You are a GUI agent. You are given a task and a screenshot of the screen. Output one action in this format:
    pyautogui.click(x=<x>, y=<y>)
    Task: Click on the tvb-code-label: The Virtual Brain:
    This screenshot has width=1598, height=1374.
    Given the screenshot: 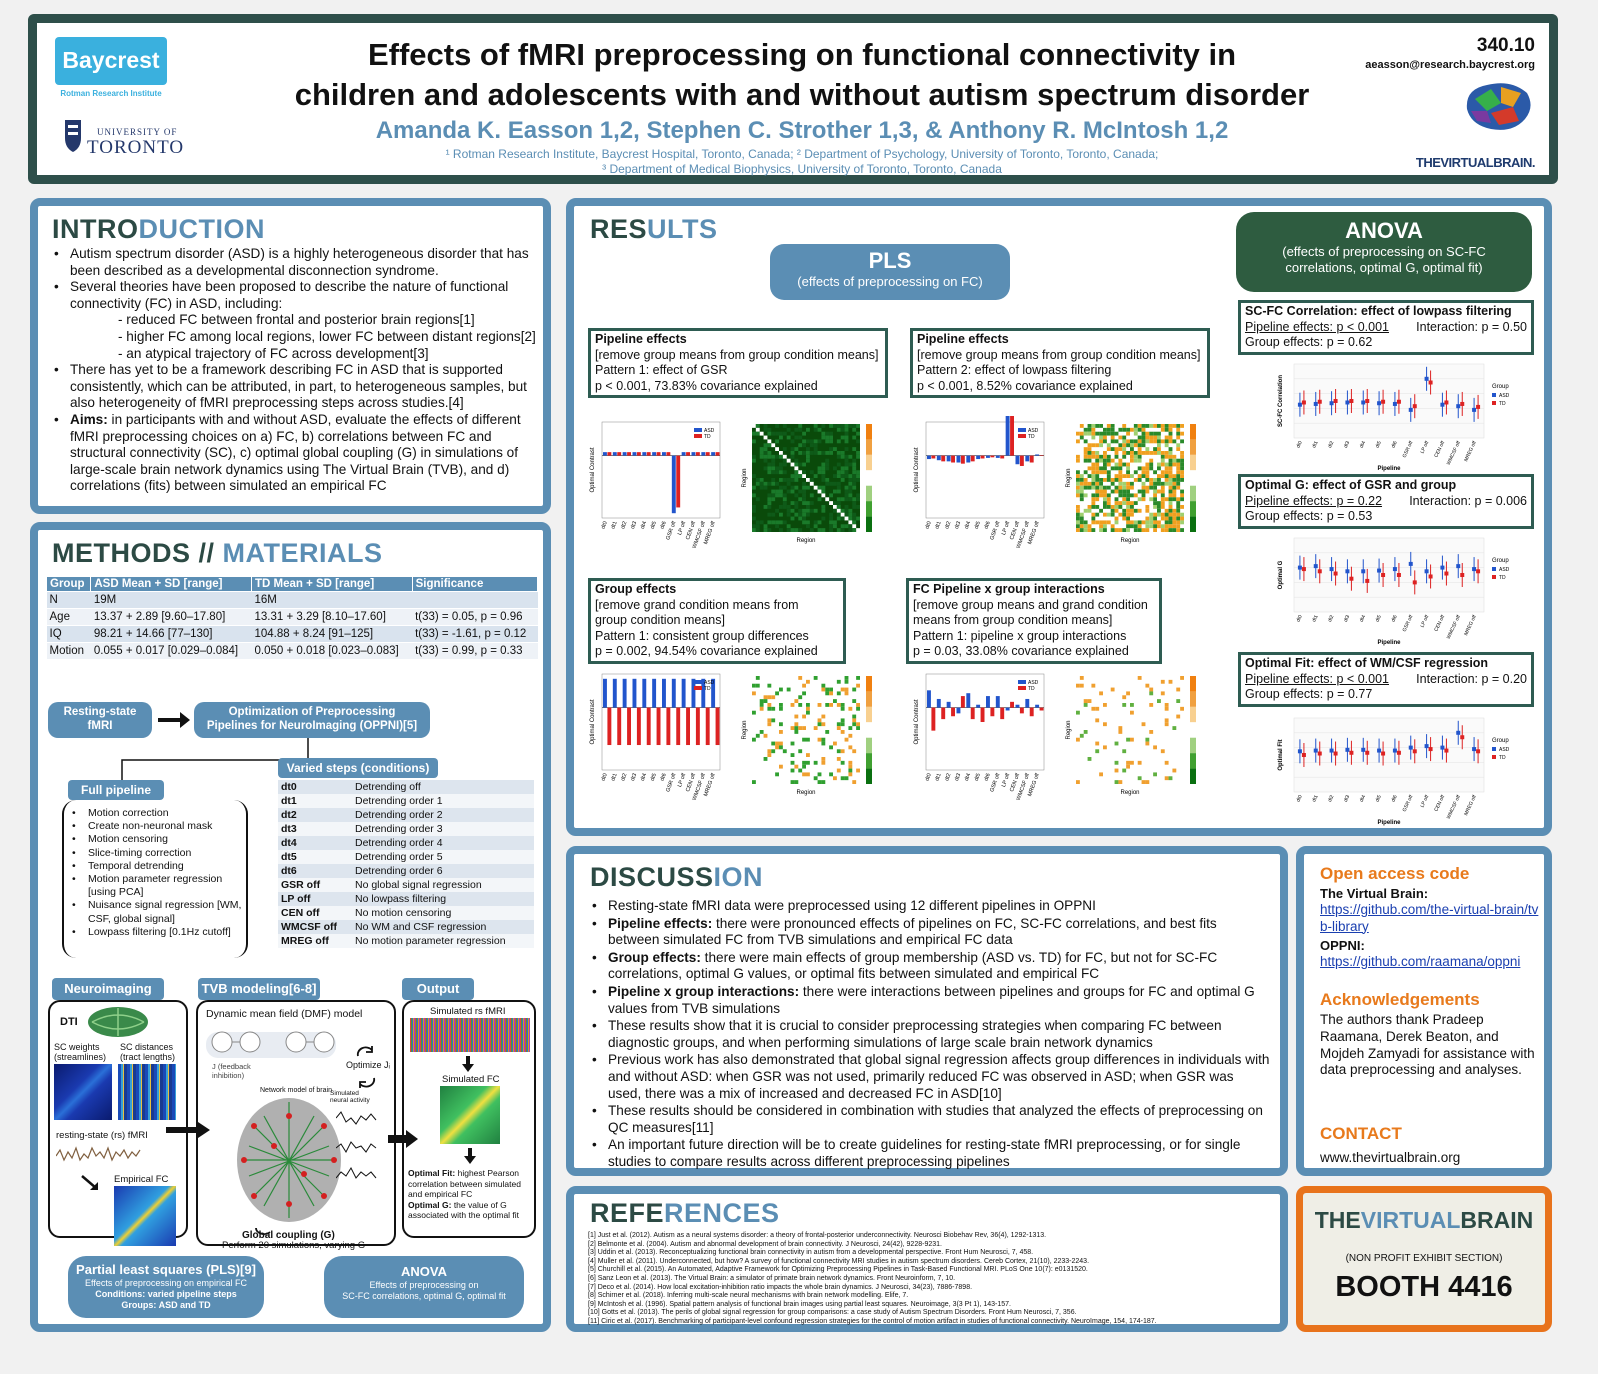 What is the action you would take?
    pyautogui.click(x=1374, y=893)
    